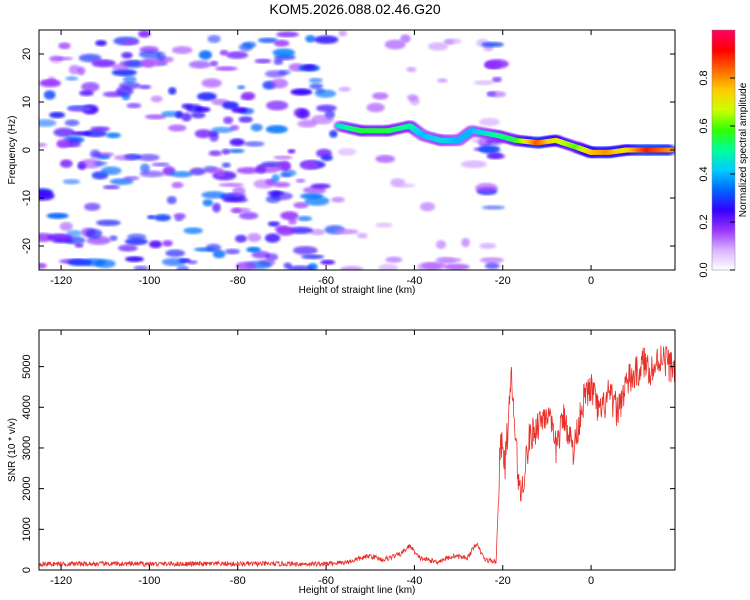  What do you see at coordinates (704, 173) in the screenshot?
I see `colorbar-tick-label: 0.4` at bounding box center [704, 173].